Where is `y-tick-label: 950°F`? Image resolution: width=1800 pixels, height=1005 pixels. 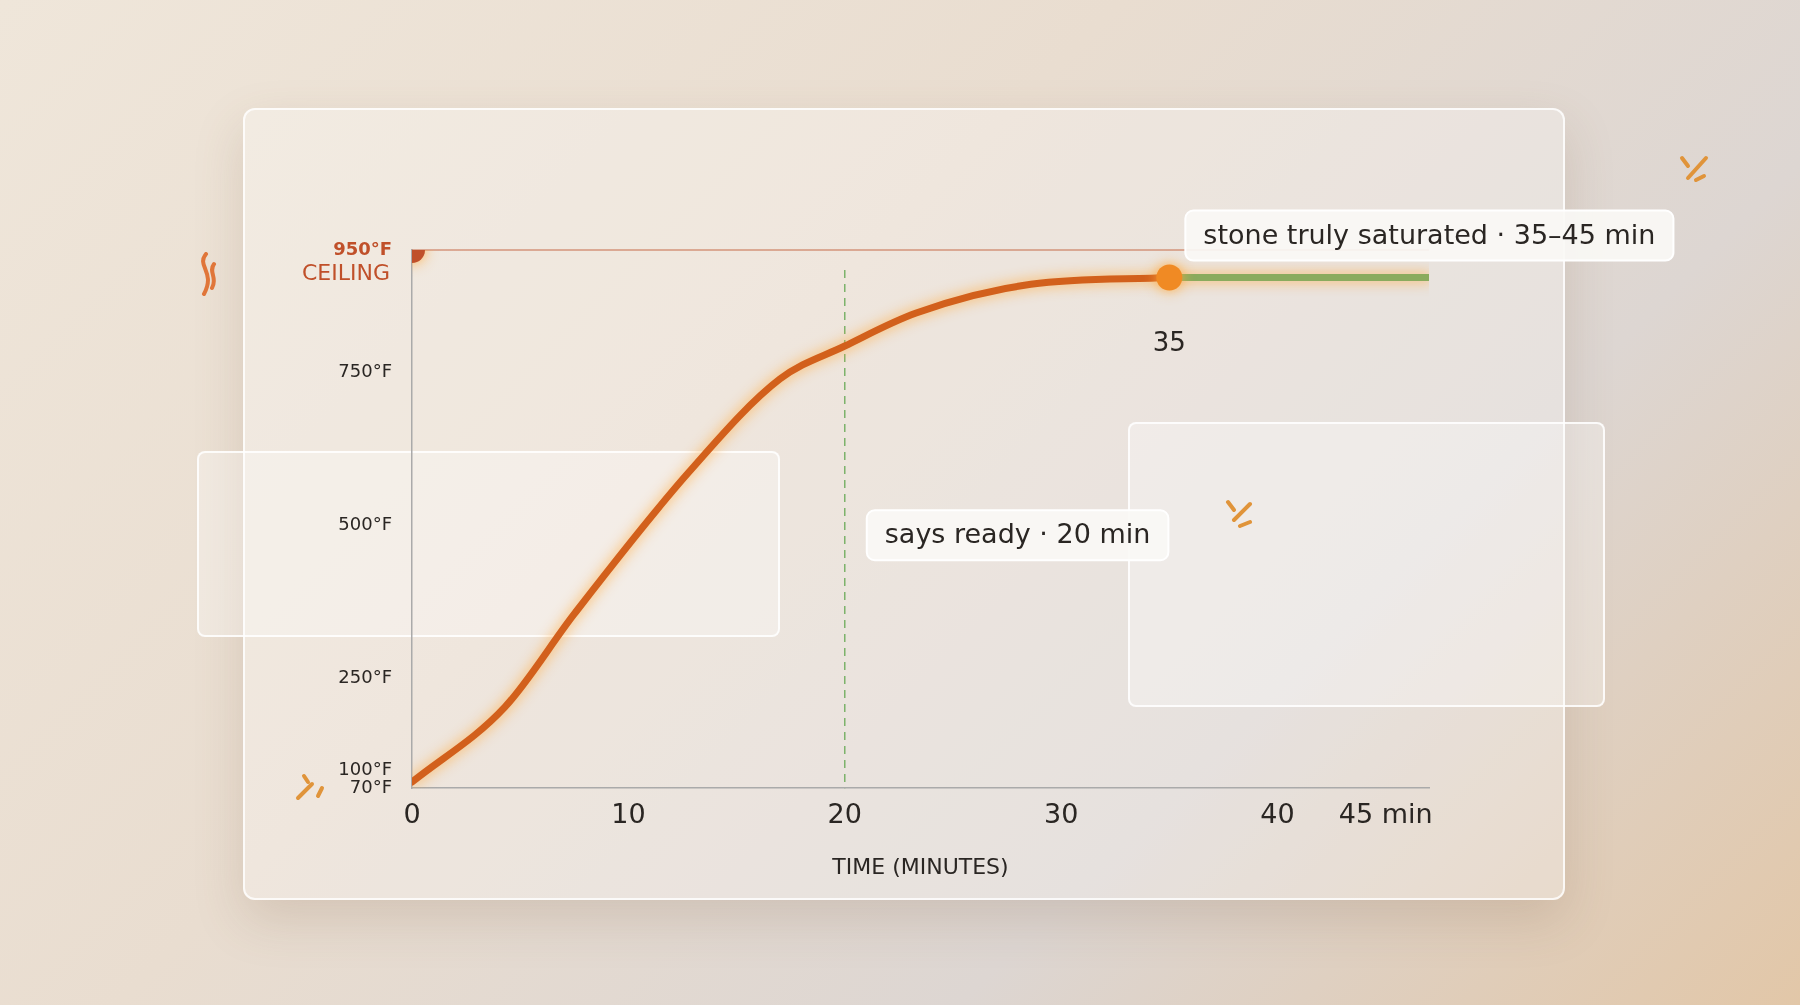 y-tick-label: 950°F is located at coordinates (362, 248).